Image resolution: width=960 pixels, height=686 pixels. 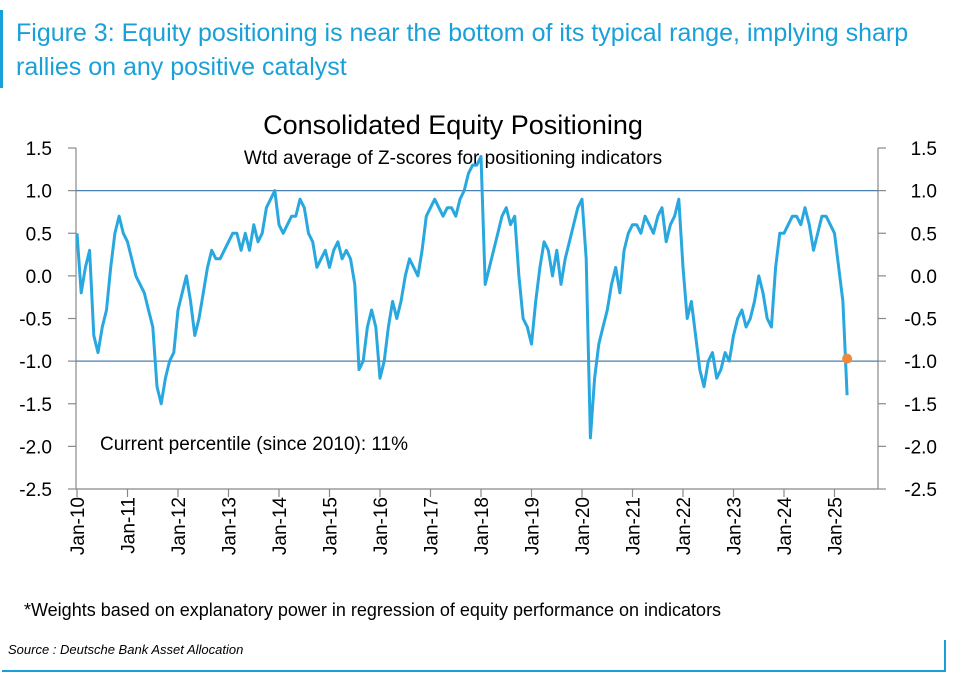 What do you see at coordinates (39, 277) in the screenshot?
I see `y-tick-label-left: 0.0` at bounding box center [39, 277].